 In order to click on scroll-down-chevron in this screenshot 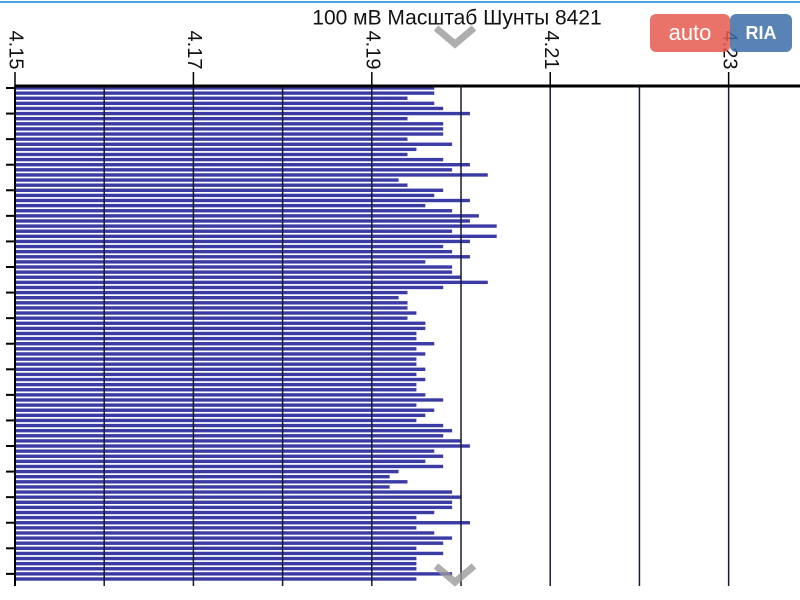, I will do `click(455, 575)`.